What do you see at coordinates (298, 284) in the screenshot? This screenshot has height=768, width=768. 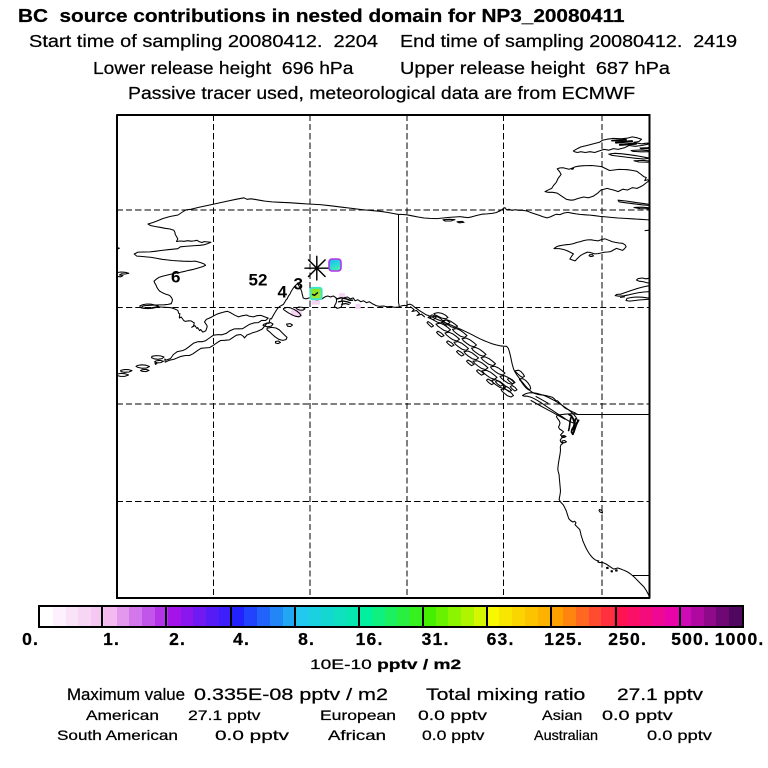 I see `svg-text: 3` at bounding box center [298, 284].